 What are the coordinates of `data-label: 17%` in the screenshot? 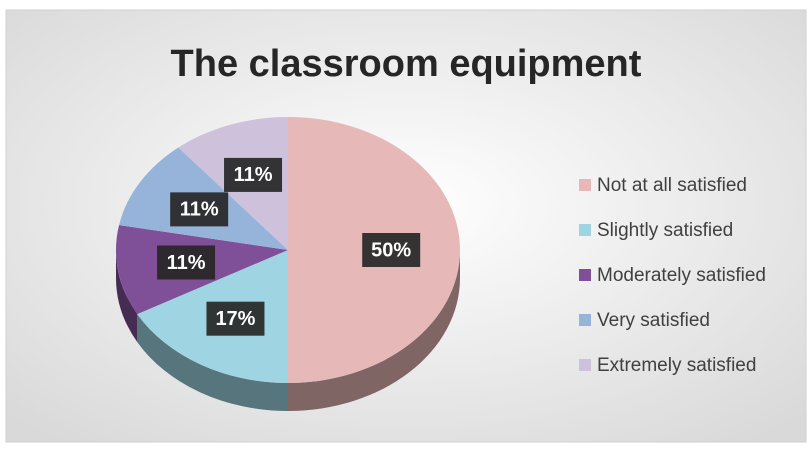 It's located at (235, 319).